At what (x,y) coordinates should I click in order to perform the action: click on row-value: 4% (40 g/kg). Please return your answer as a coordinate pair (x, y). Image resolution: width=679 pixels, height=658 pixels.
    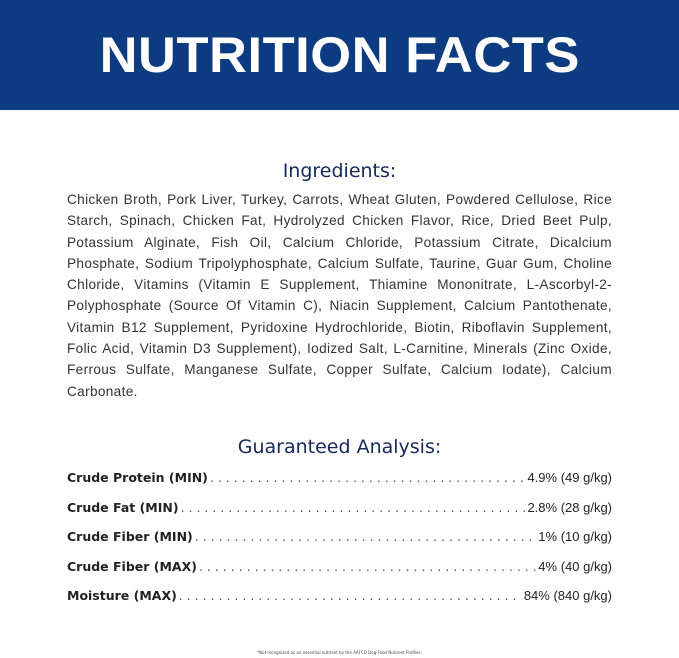
    Looking at the image, I should click on (575, 566).